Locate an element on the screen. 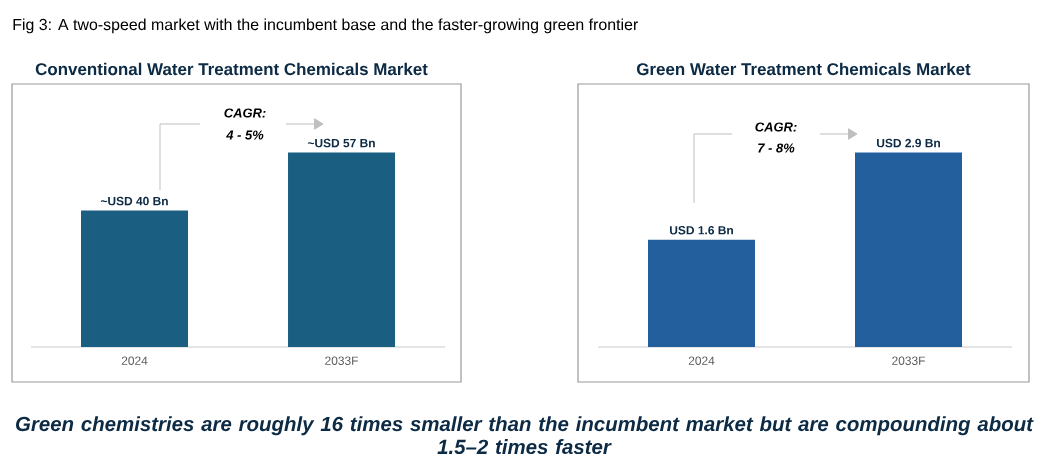 This screenshot has width=1059, height=472. data-label: ~USD 57 Bn is located at coordinates (341, 143).